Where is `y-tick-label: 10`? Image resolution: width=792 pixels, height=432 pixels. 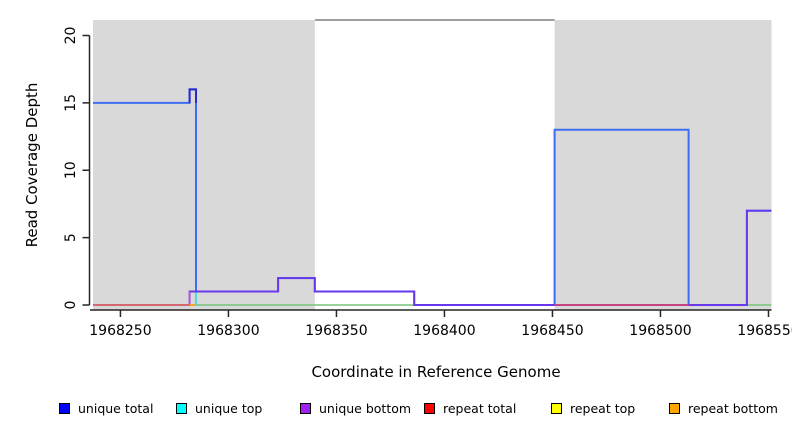
y-tick-label: 10 is located at coordinates (71, 170).